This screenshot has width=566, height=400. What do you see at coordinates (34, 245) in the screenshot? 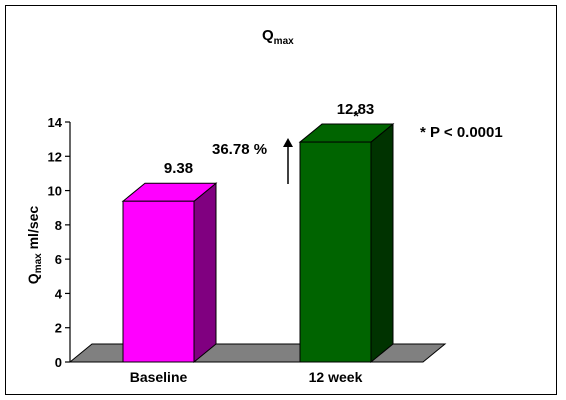
I see `y-axis-label: Qmax ml/sec` at bounding box center [34, 245].